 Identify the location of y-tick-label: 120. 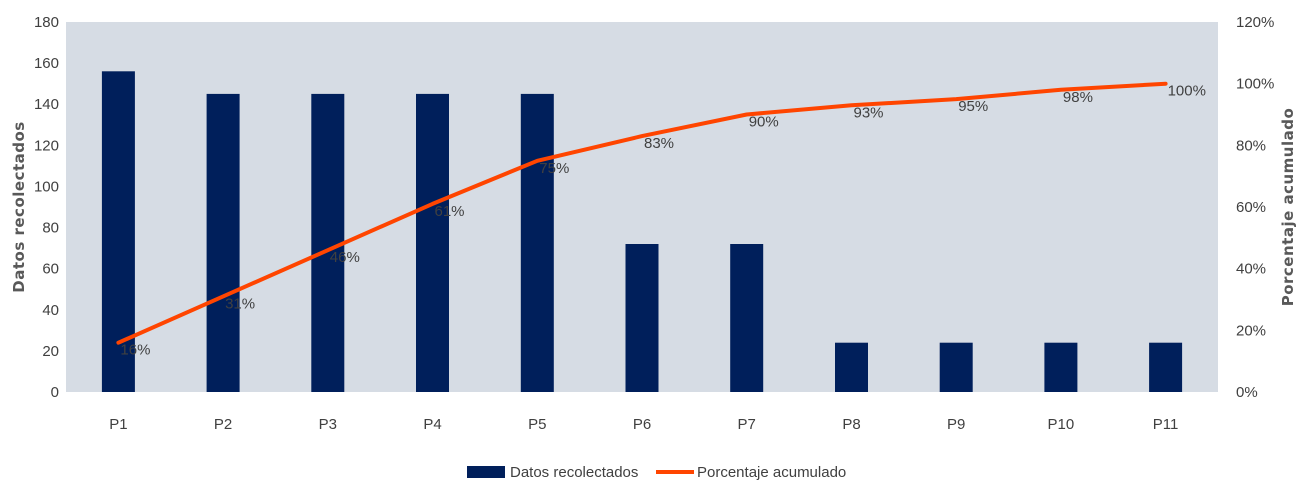
(46, 145).